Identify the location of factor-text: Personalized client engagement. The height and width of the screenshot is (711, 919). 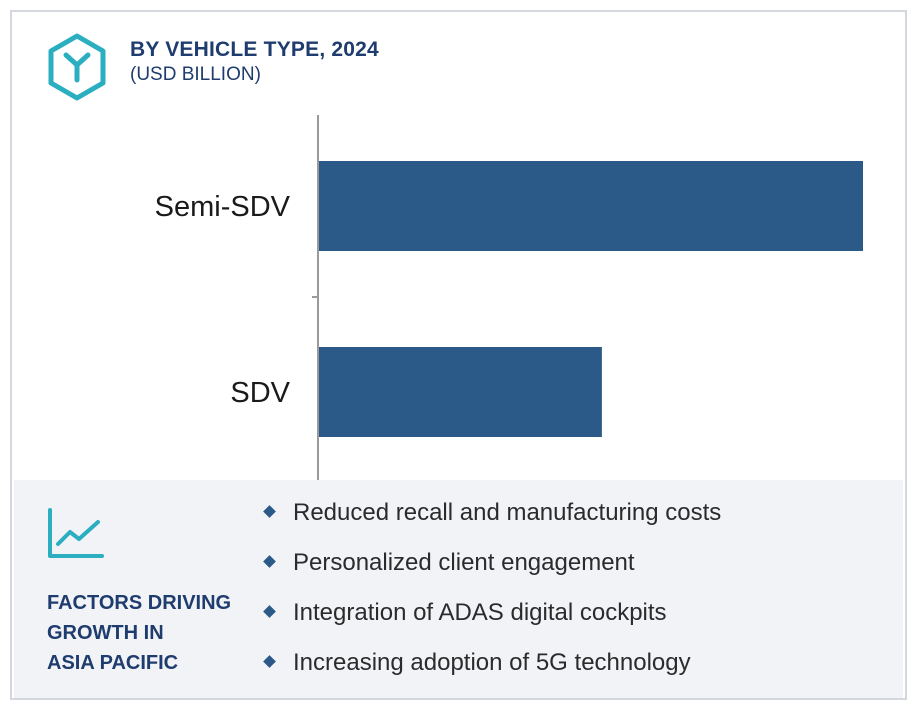
(464, 562).